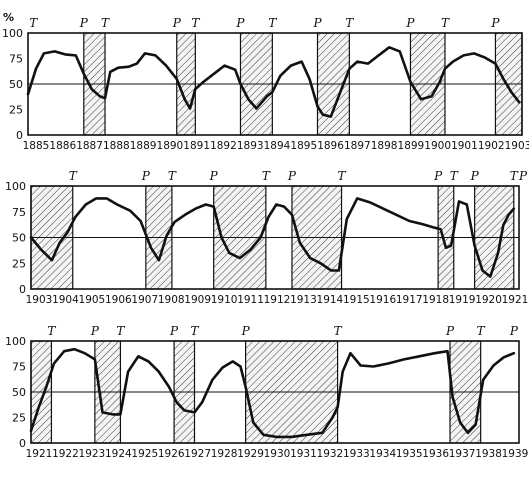 The image size is (529, 484). Describe the element at coordinates (19, 212) in the screenshot. I see `panel-2-ytick-75: 75` at that location.